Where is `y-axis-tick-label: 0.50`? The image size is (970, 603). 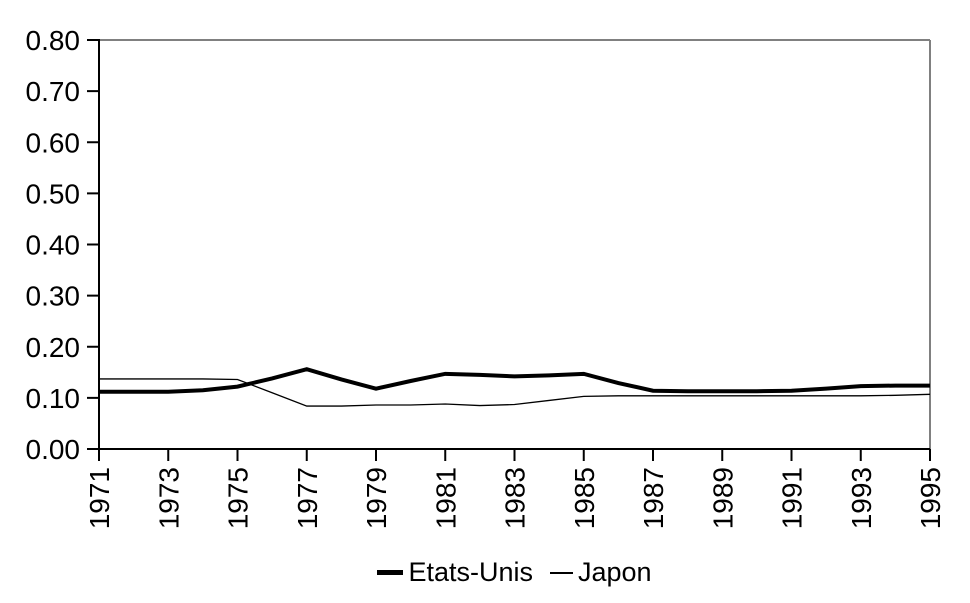
y-axis-tick-label: 0.50 is located at coordinates (53, 193).